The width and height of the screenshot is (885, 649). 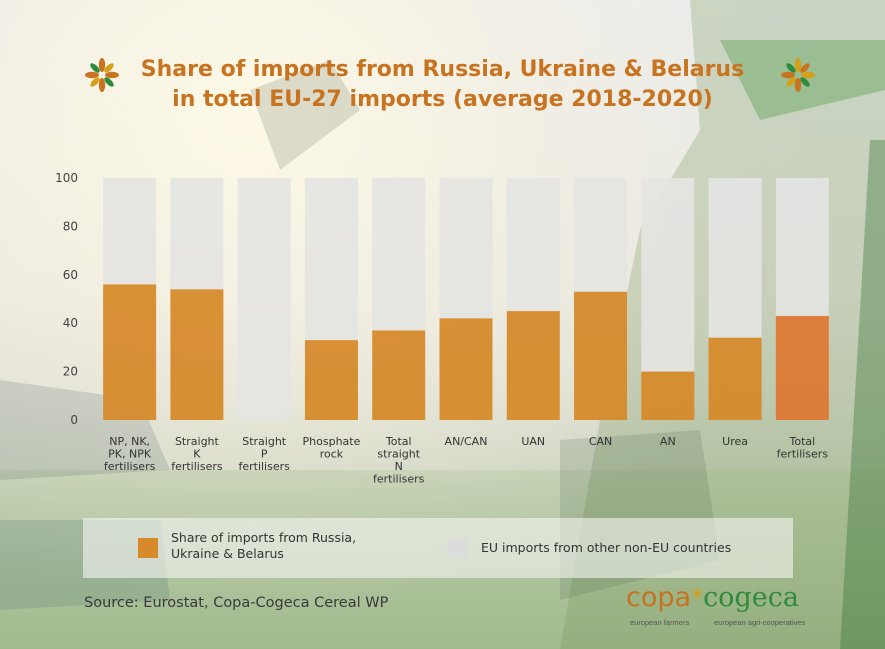 What do you see at coordinates (659, 597) in the screenshot?
I see `logo-copa: copa` at bounding box center [659, 597].